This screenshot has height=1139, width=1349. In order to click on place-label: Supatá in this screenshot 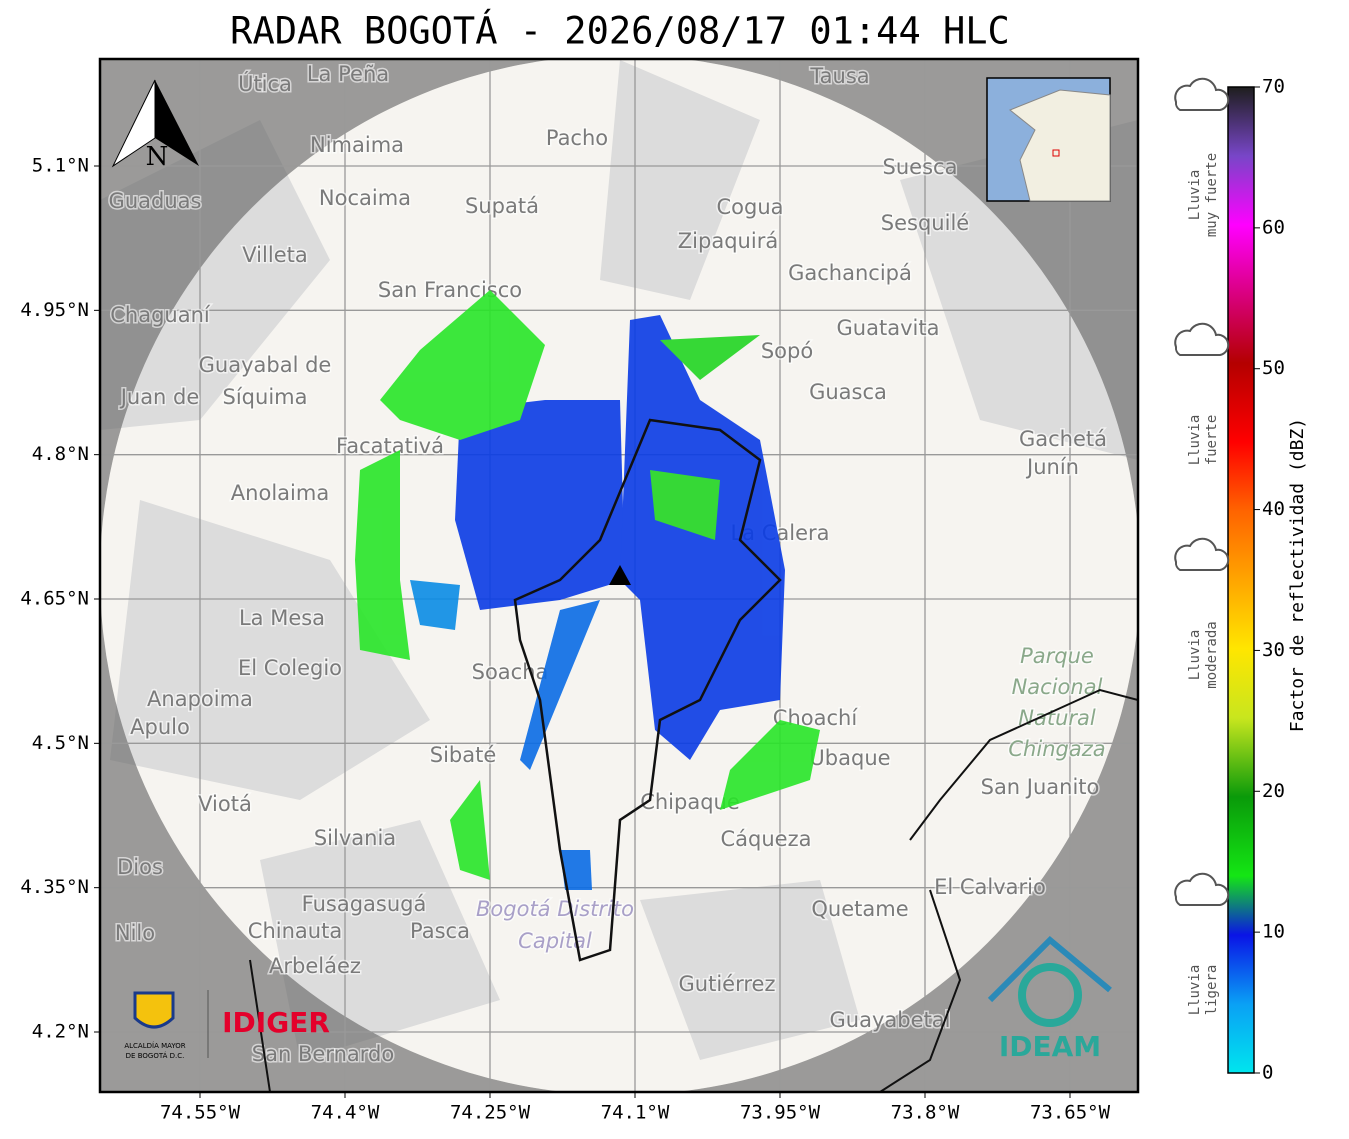, I will do `click(502, 206)`.